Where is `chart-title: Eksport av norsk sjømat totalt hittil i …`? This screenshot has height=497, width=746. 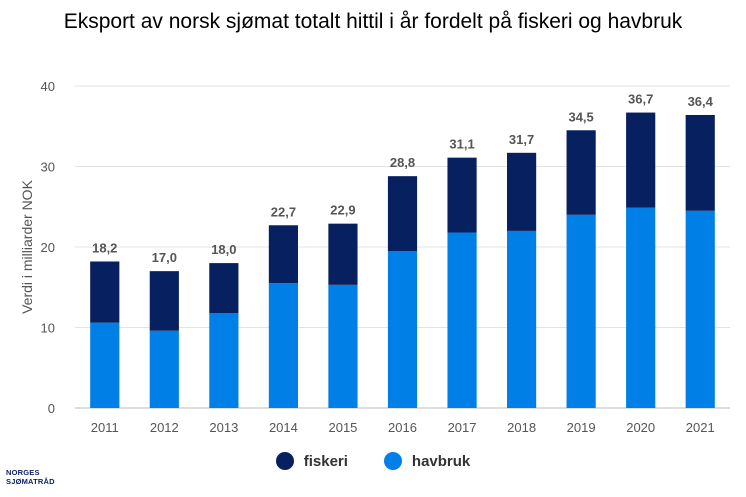
chart-title: Eksport av norsk sjømat totalt hittil i … is located at coordinates (373, 21).